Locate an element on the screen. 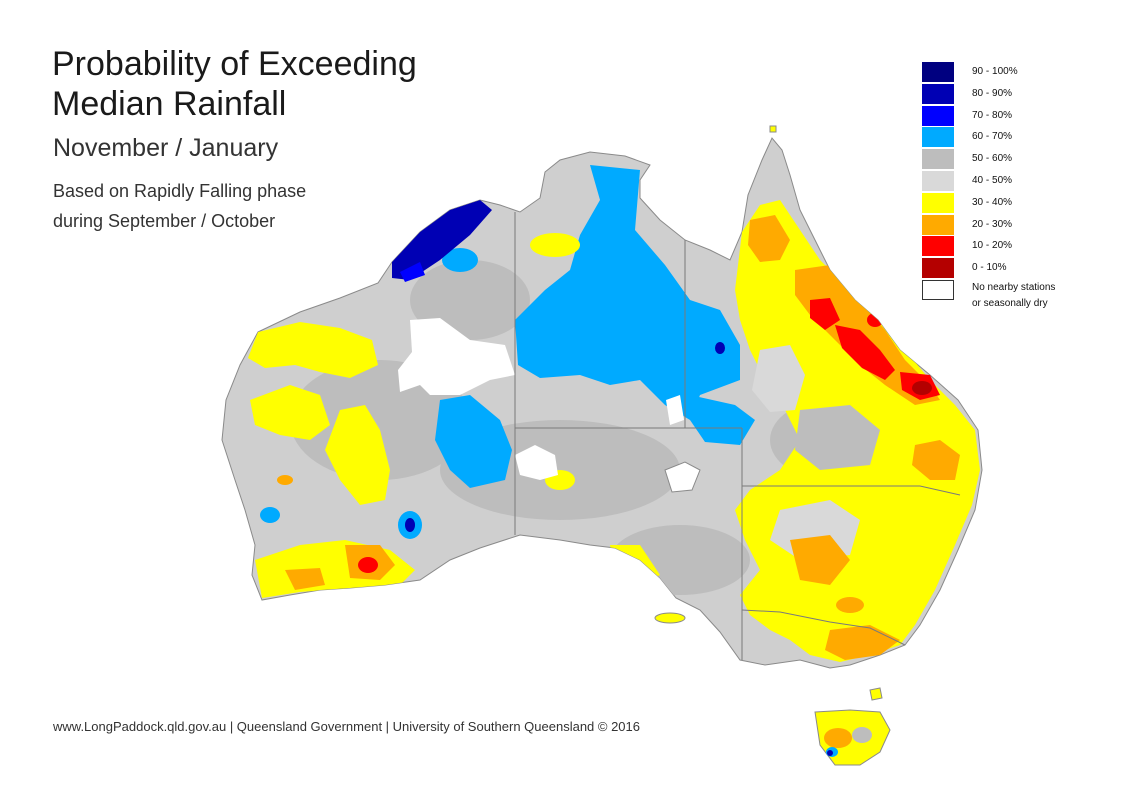 The image size is (1123, 794). legend-label: 40 - 50% is located at coordinates (992, 180).